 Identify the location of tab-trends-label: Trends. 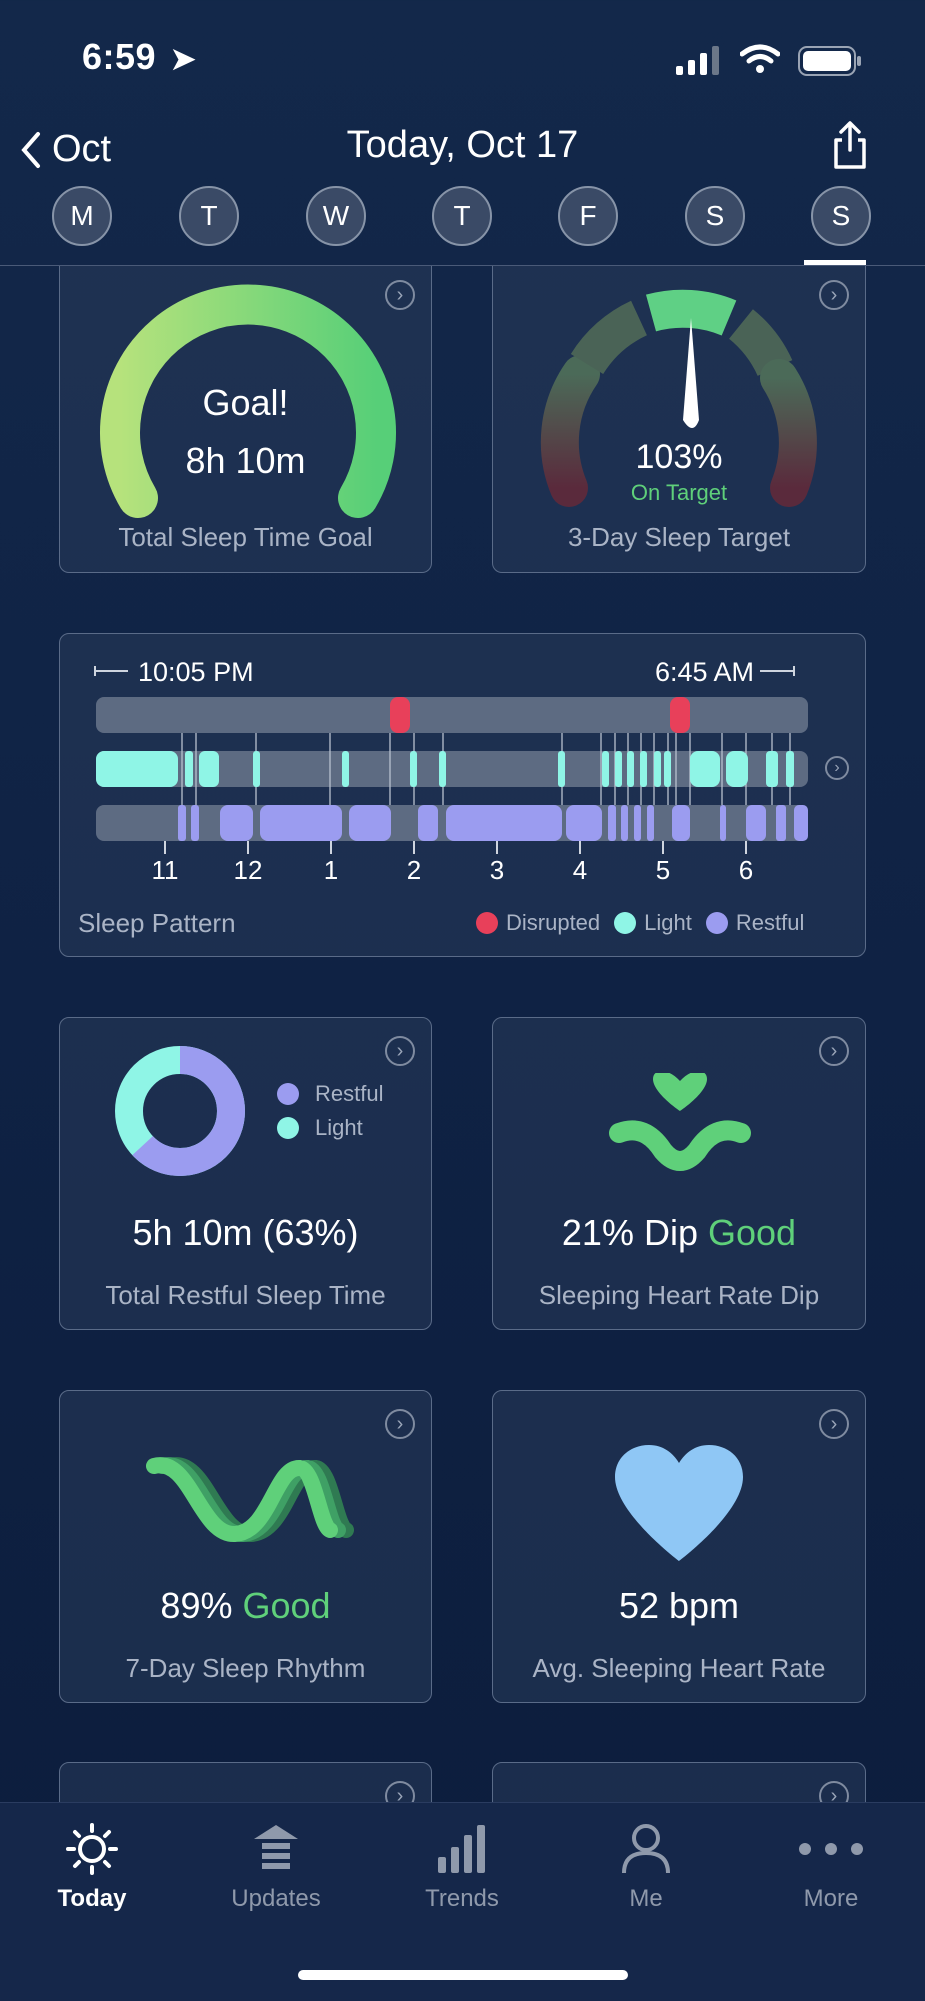
(462, 1898).